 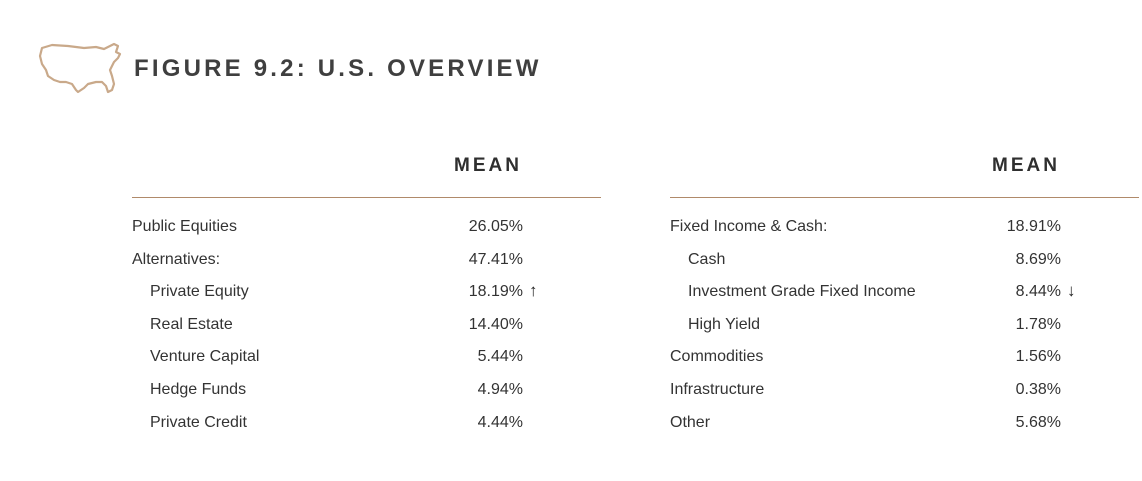 What do you see at coordinates (1038, 324) in the screenshot?
I see `row-value: 1.78%` at bounding box center [1038, 324].